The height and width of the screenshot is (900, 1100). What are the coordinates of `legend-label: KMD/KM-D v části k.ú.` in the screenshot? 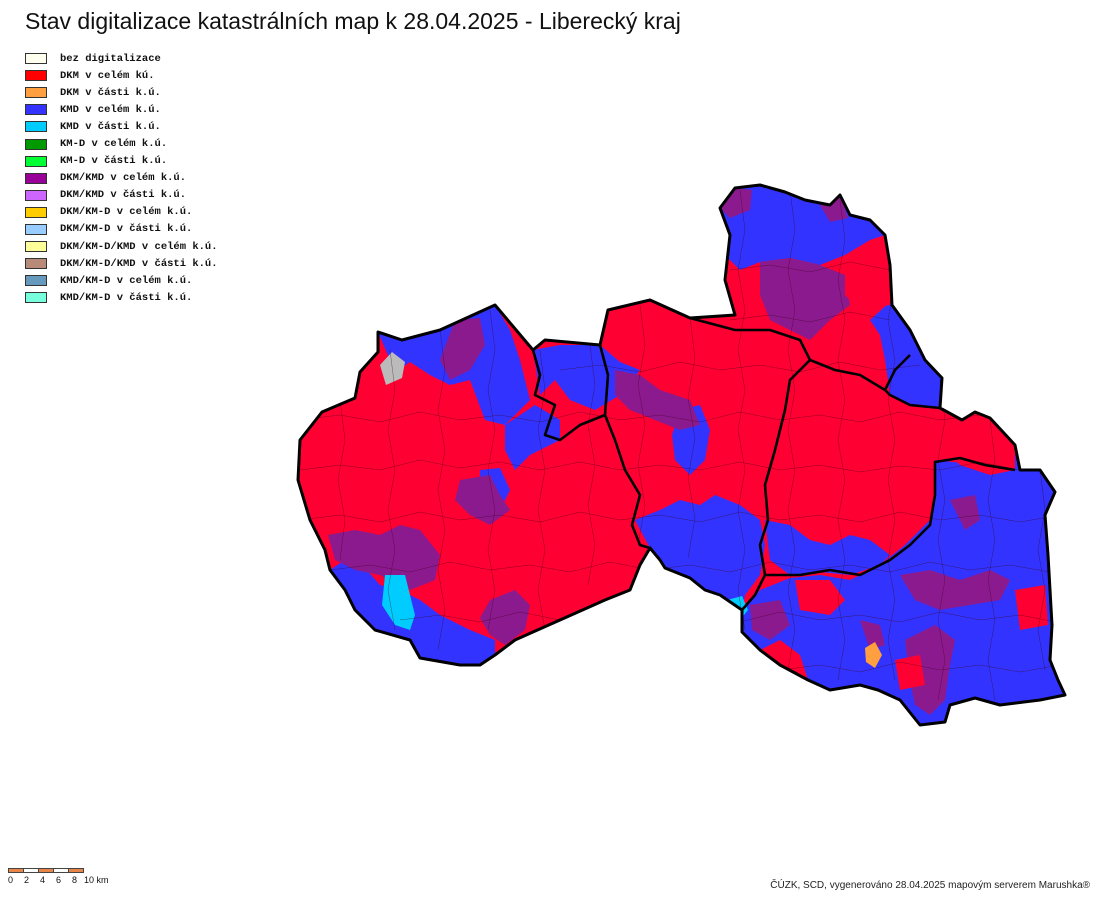 It's located at (126, 297).